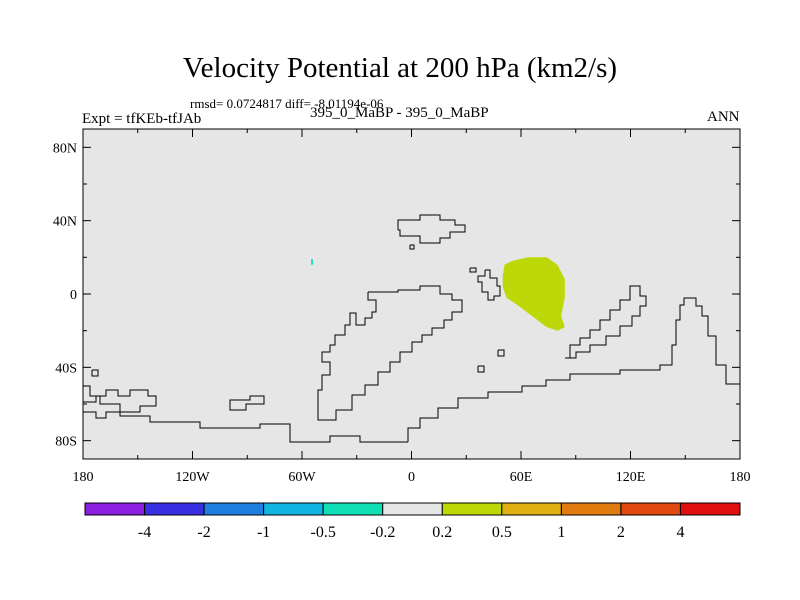  Describe the element at coordinates (73, 295) in the screenshot. I see `y-tick-label: 0` at that location.